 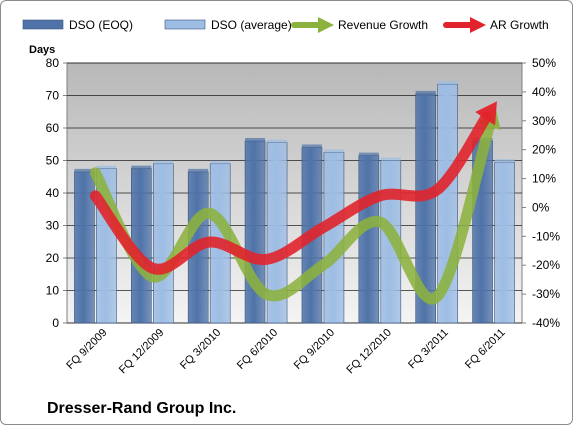 What do you see at coordinates (53, 96) in the screenshot?
I see `y-left-tick-label: 70` at bounding box center [53, 96].